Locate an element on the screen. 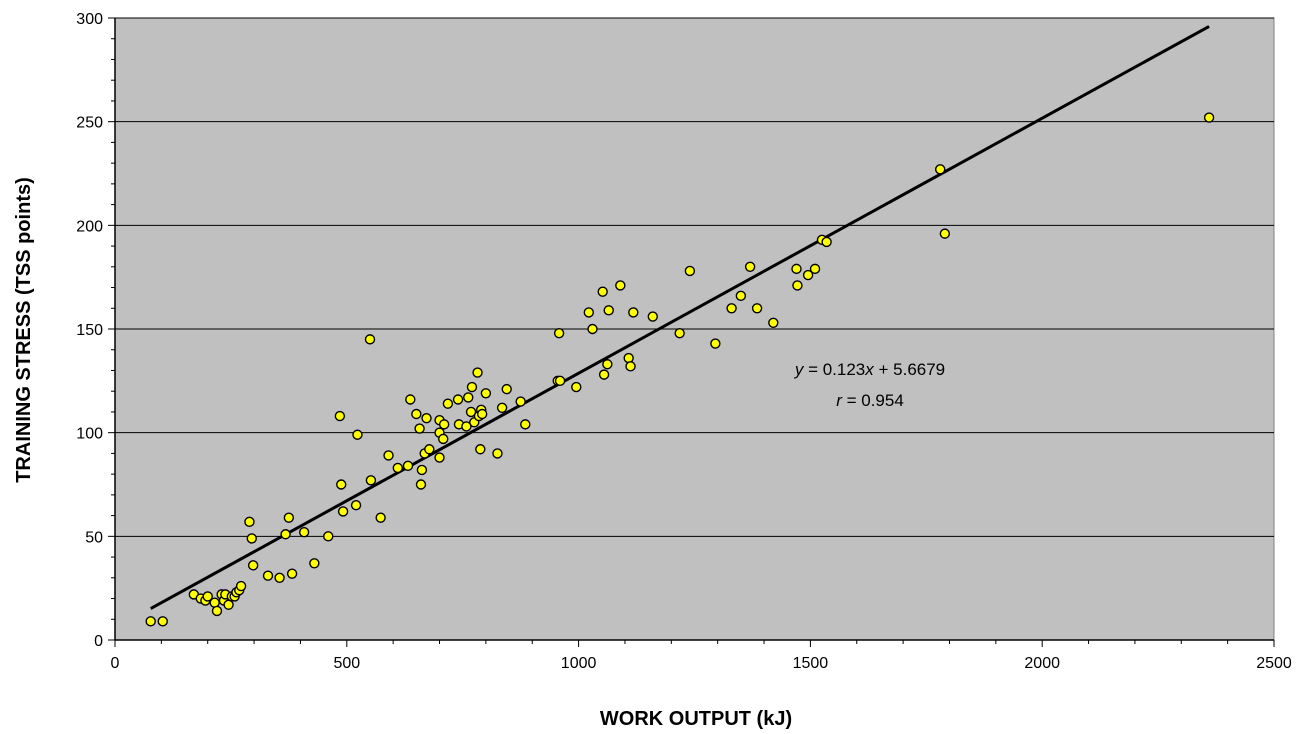 Image resolution: width=1310 pixels, height=734 pixels. x-tick-labels: 0 500 1000 1500 2000 2500 is located at coordinates (701, 663).